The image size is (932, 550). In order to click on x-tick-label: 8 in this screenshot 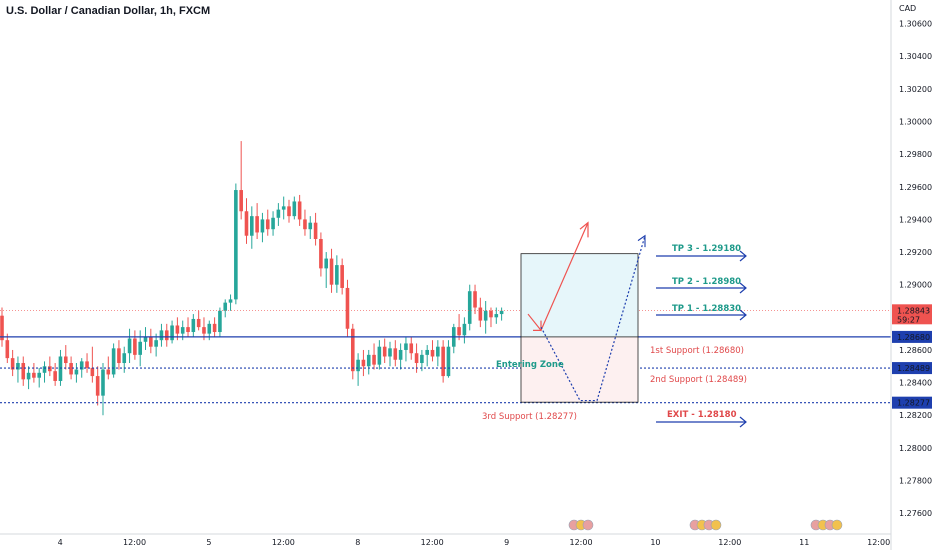, I will do `click(357, 542)`.